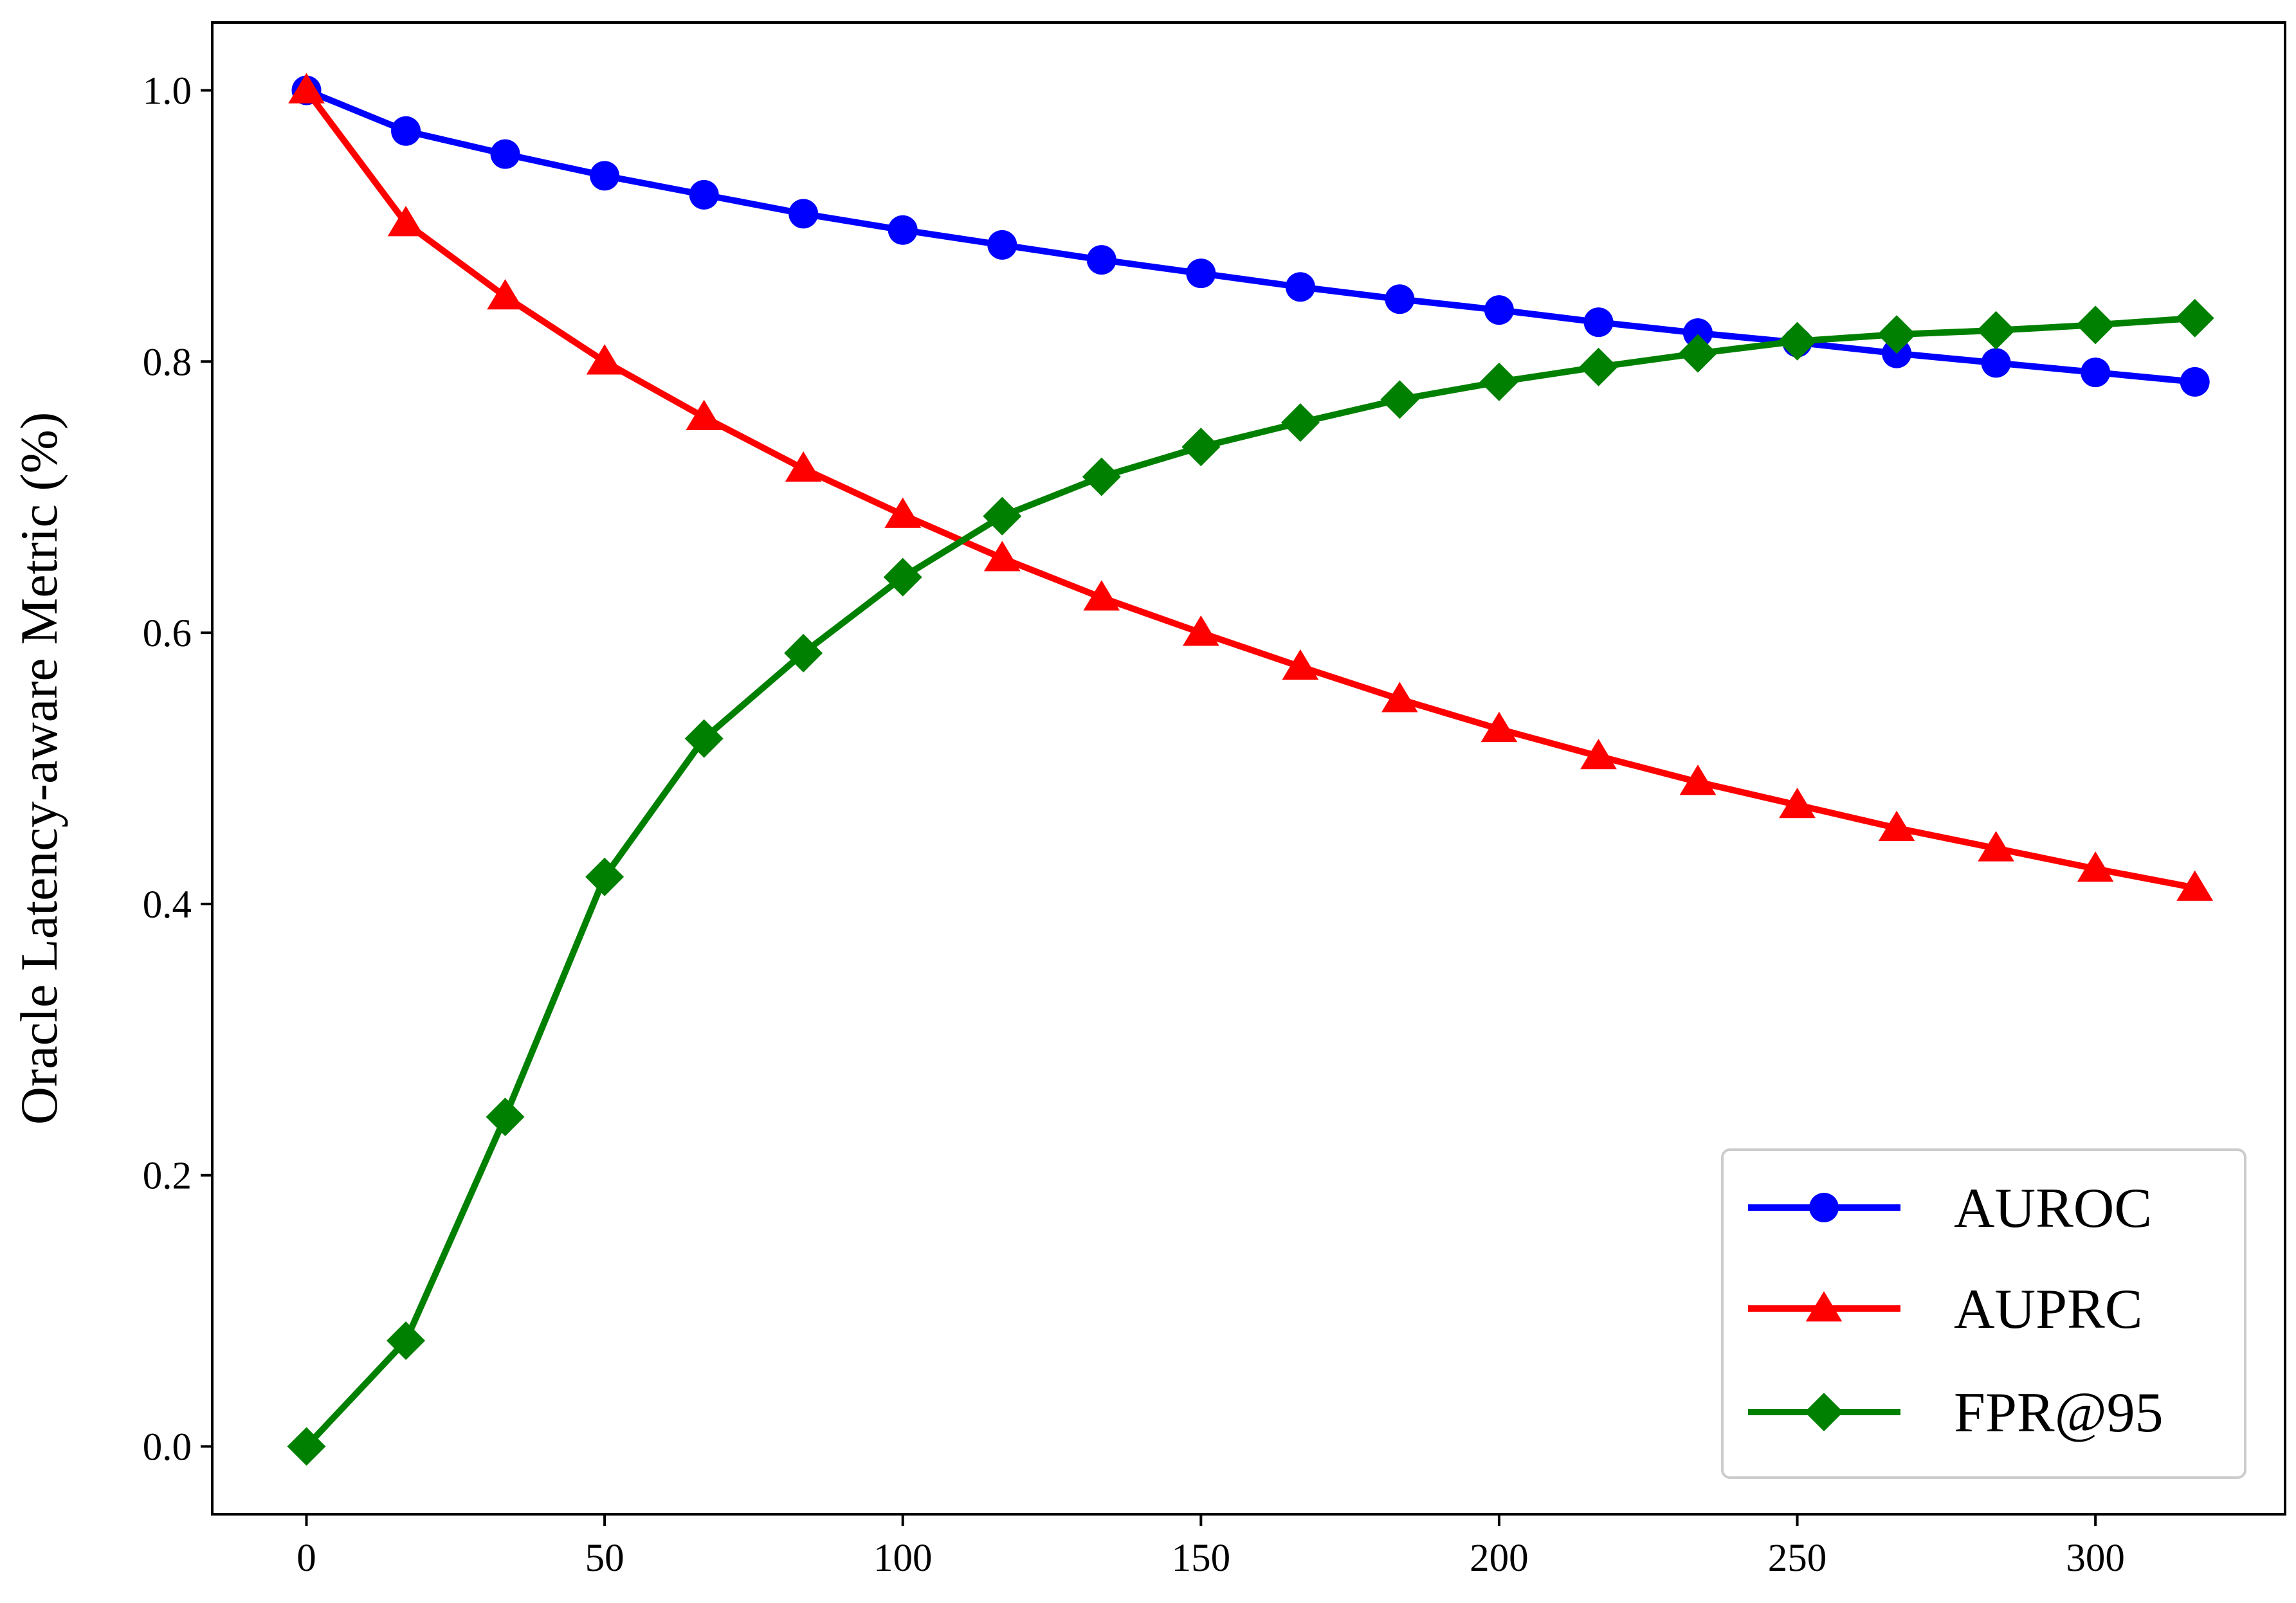  Describe the element at coordinates (178, 769) in the screenshot. I see `y-axis: 0.0 0.2 0.4 0.6 0.8 1.0` at that location.